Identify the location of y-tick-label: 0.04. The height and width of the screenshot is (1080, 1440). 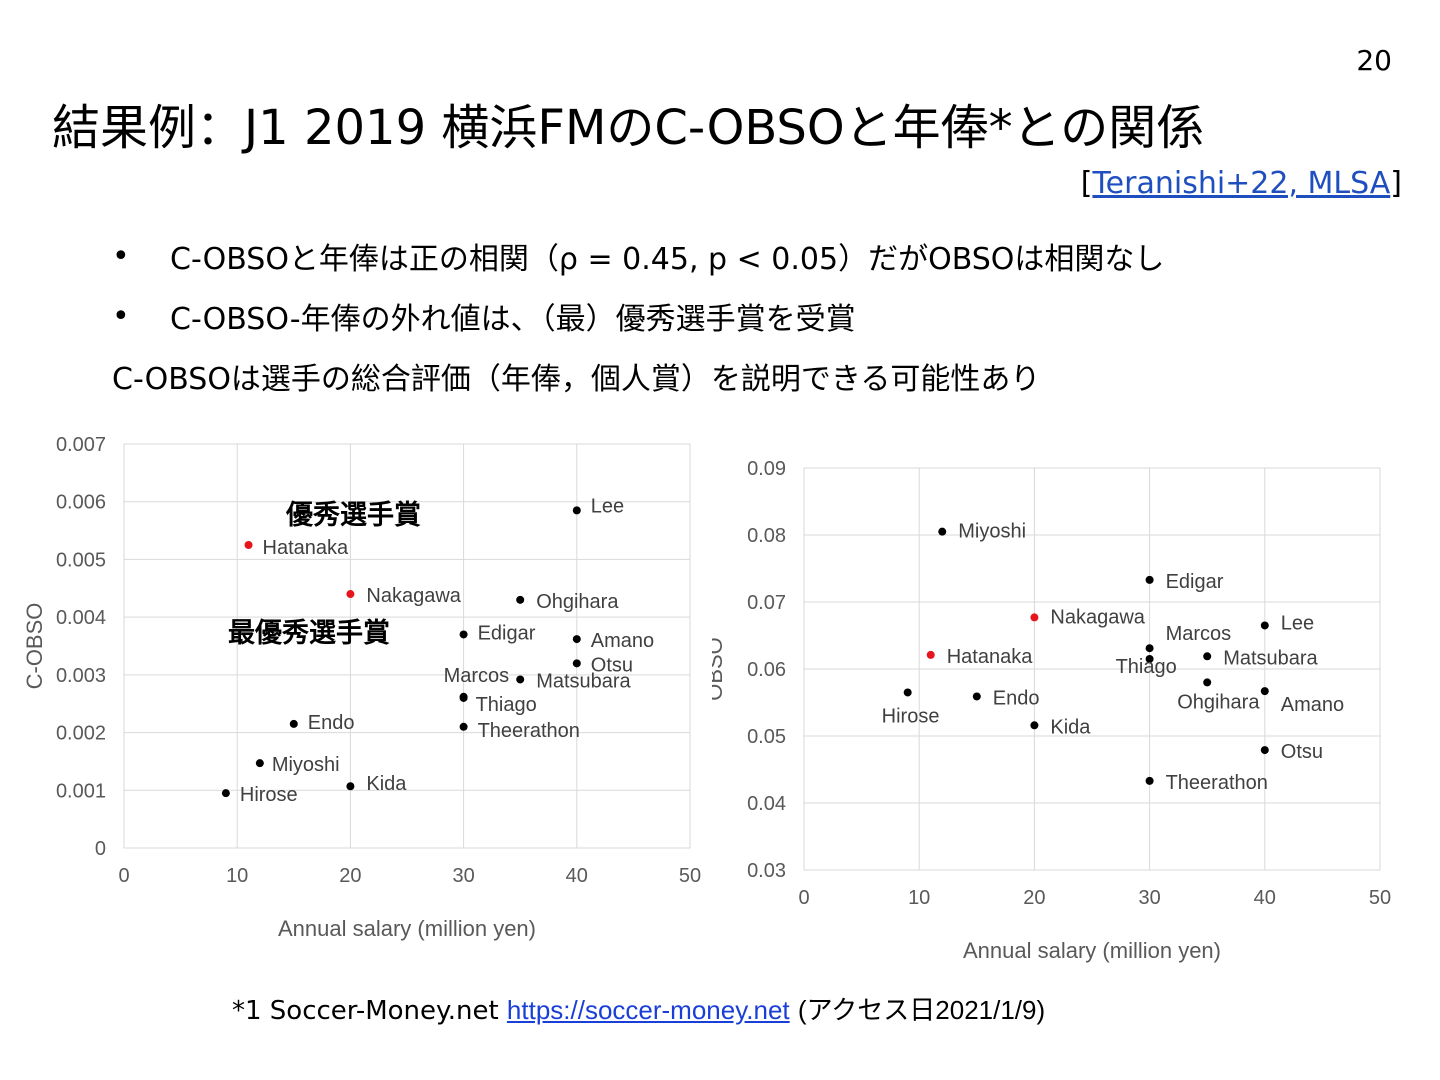
(766, 804).